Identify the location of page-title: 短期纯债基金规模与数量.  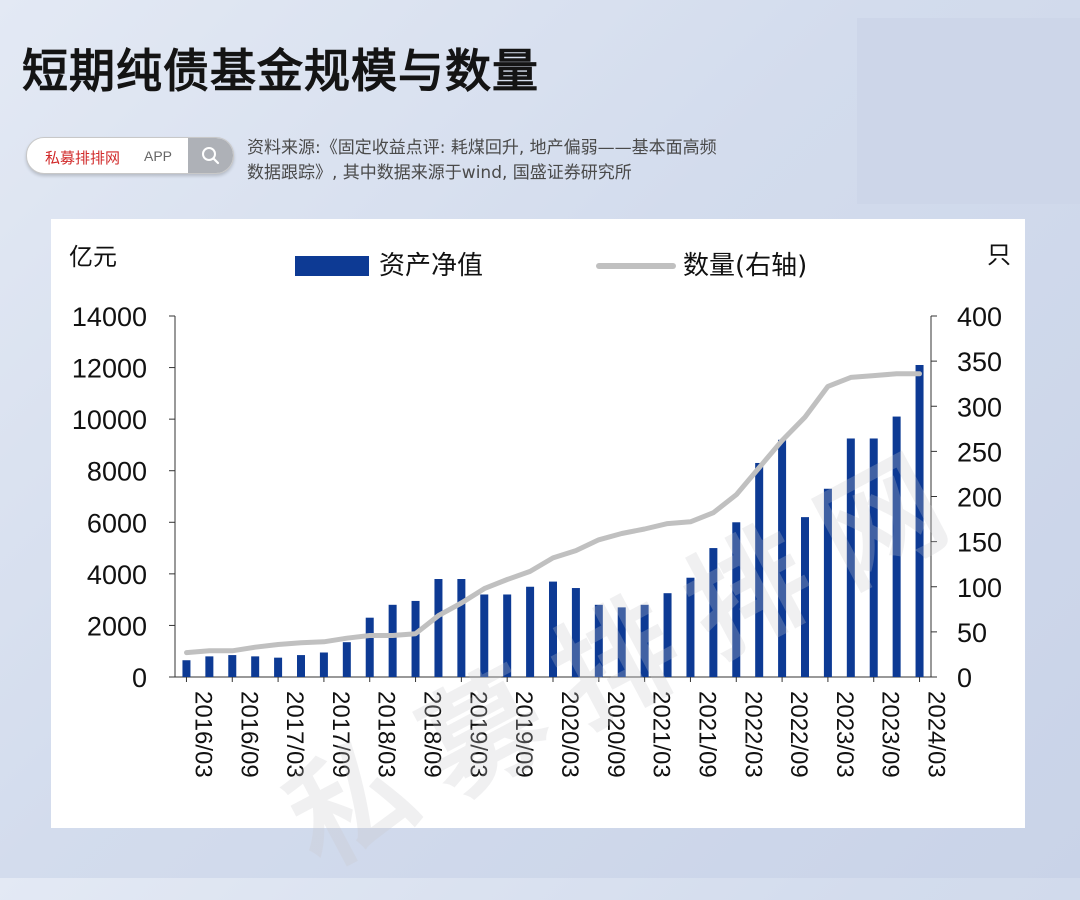
(280, 71).